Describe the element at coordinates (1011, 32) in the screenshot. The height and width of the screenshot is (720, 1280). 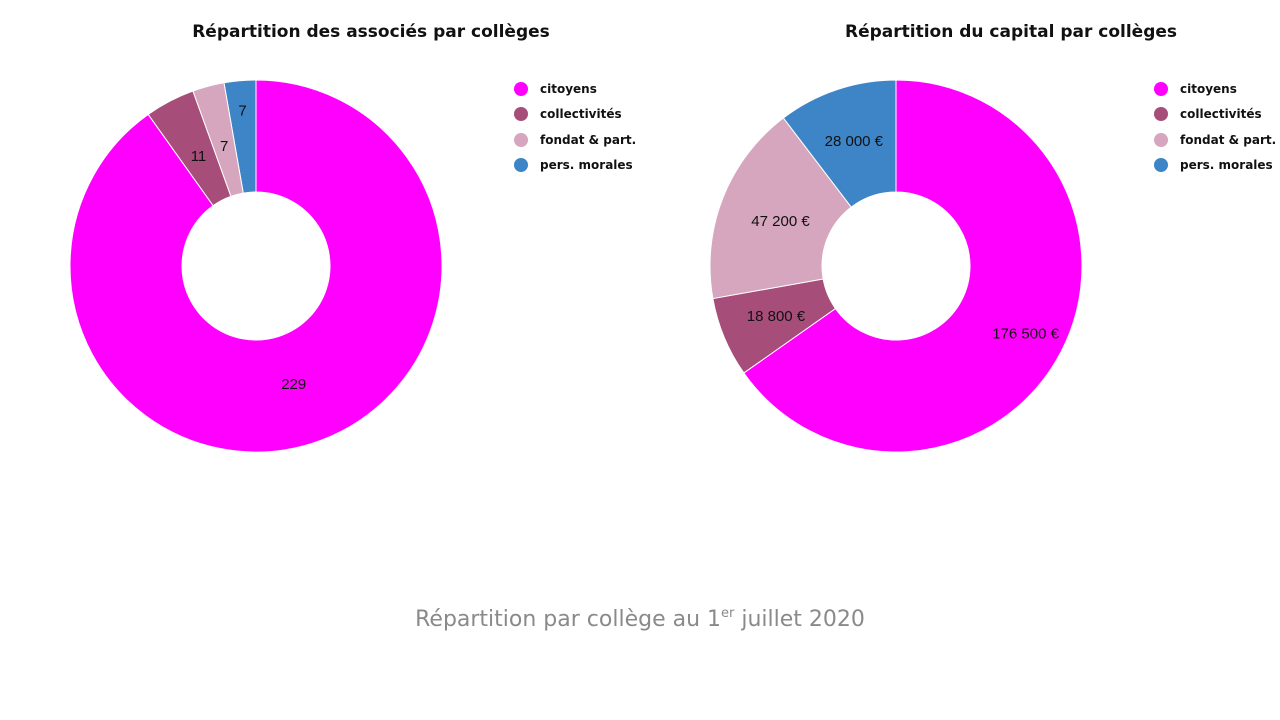
I see `chart-title-capital: Répartition du capital par collèges` at that location.